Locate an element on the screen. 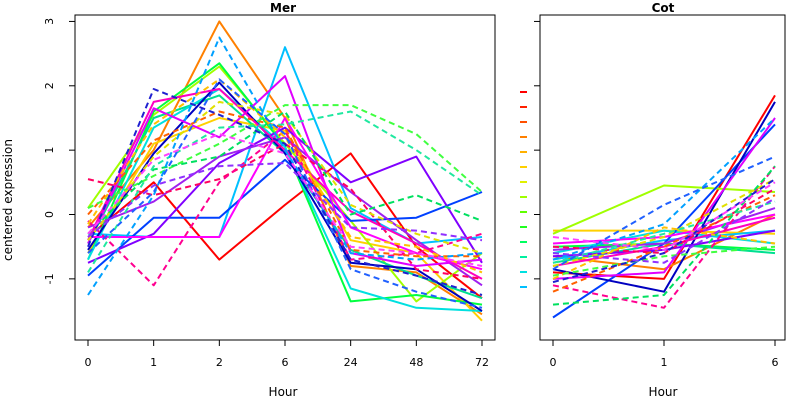  y-tick-label: 3 is located at coordinates (49, 21).